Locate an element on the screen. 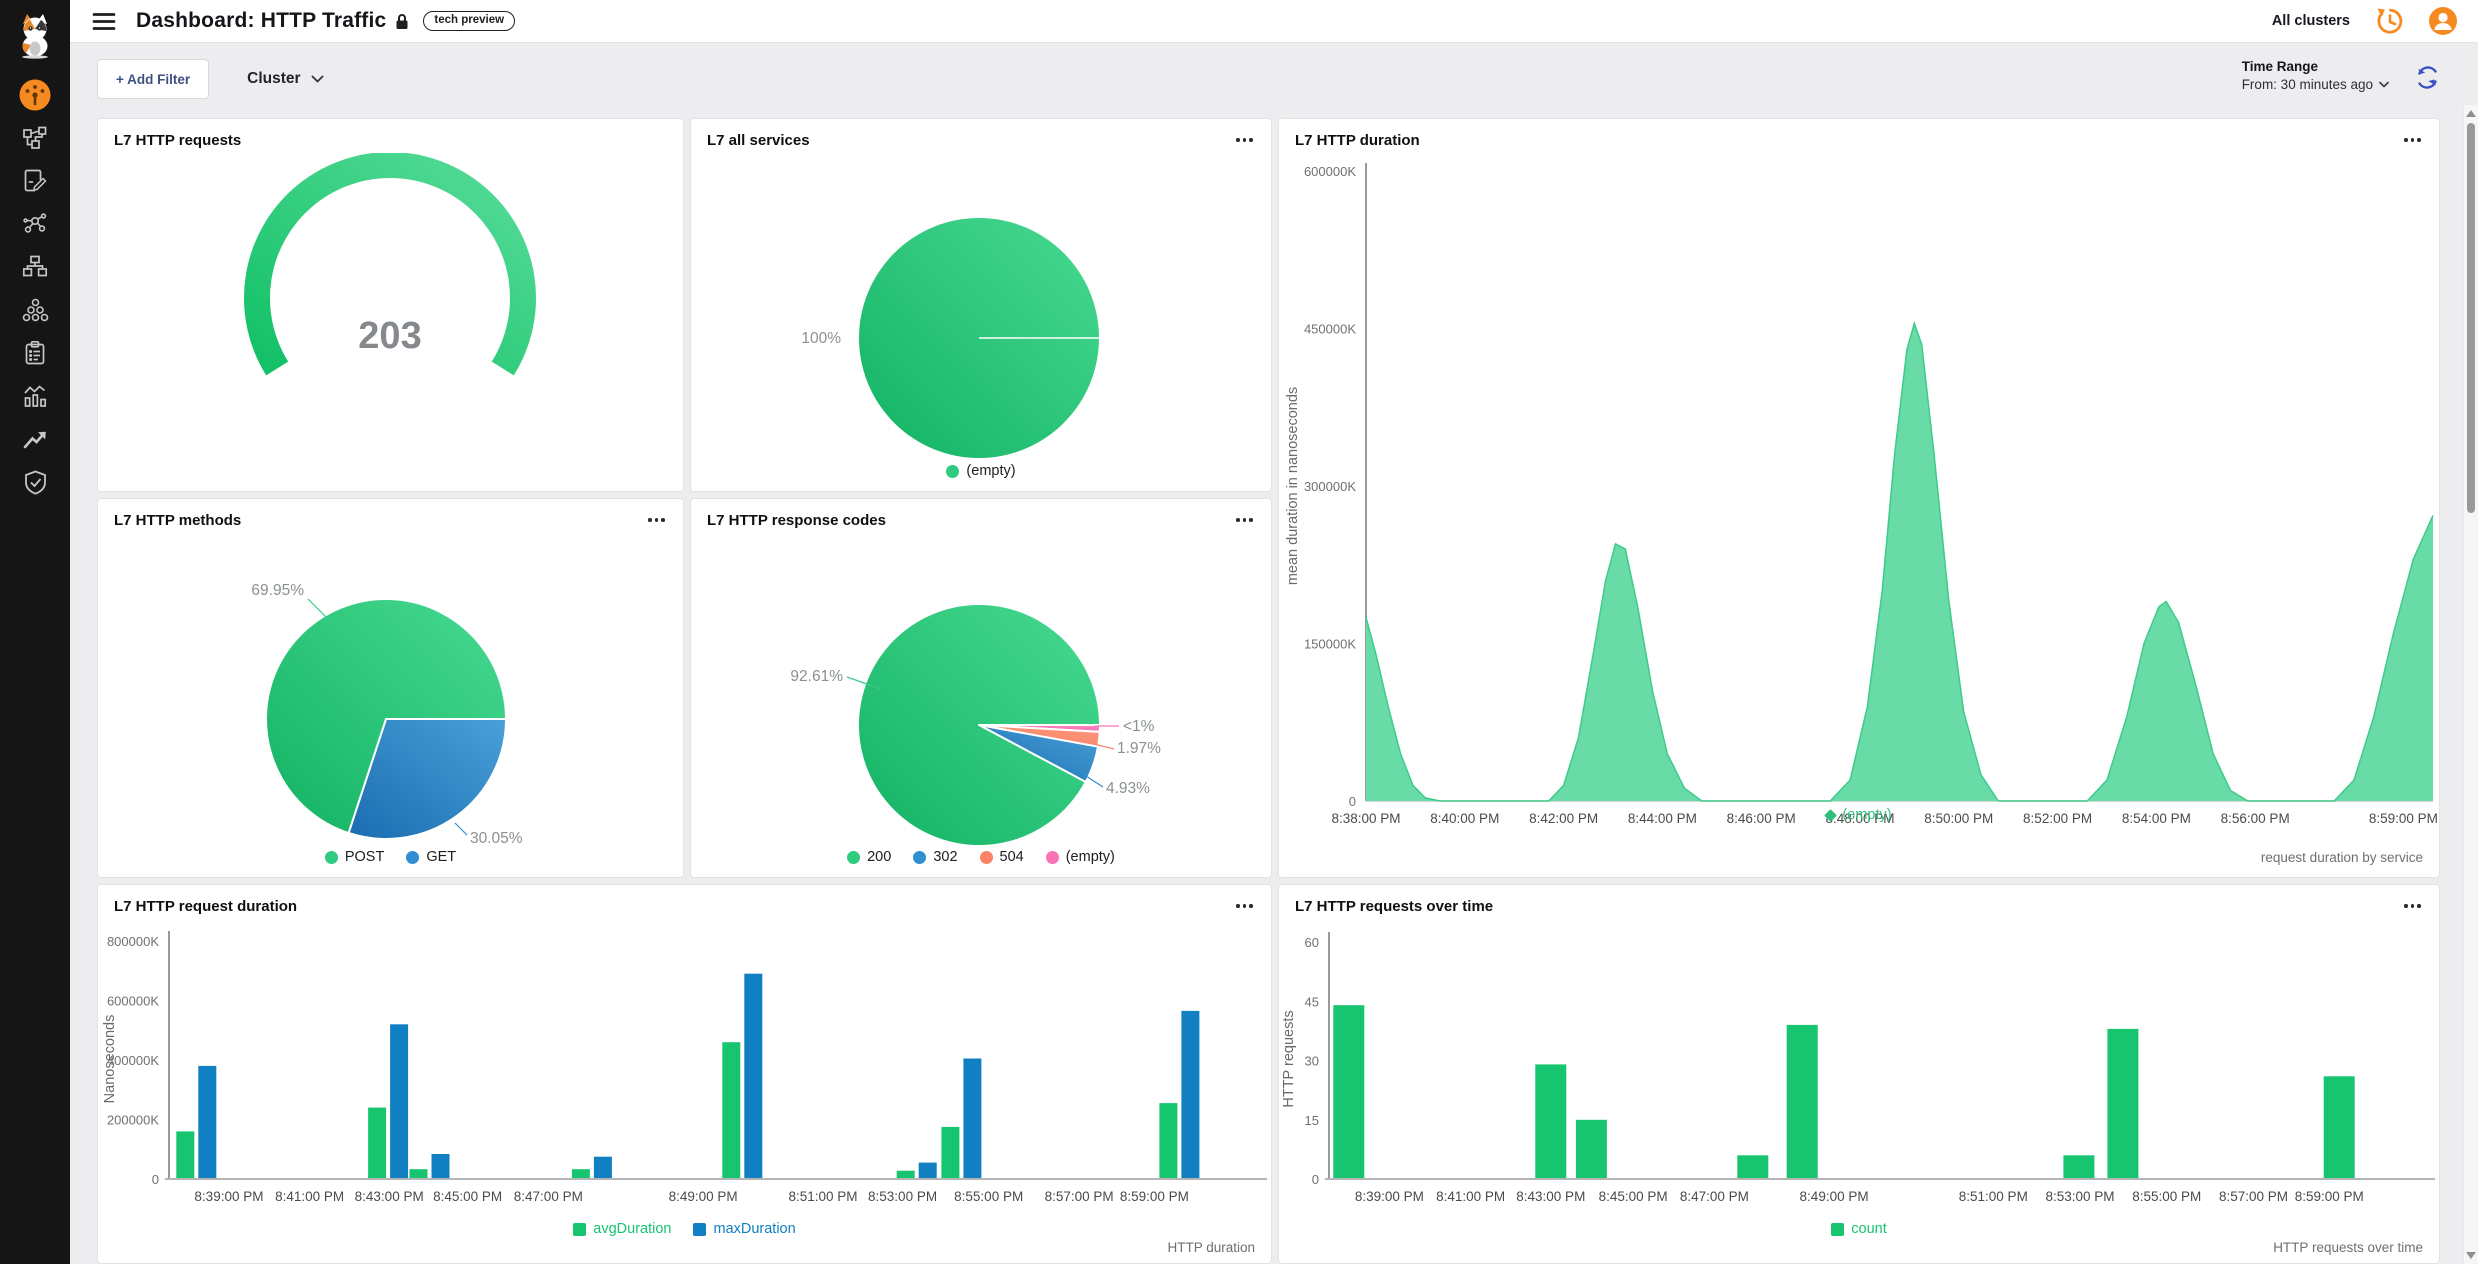 The height and width of the screenshot is (1264, 2478). svg-text: 4.93% is located at coordinates (1128, 788).